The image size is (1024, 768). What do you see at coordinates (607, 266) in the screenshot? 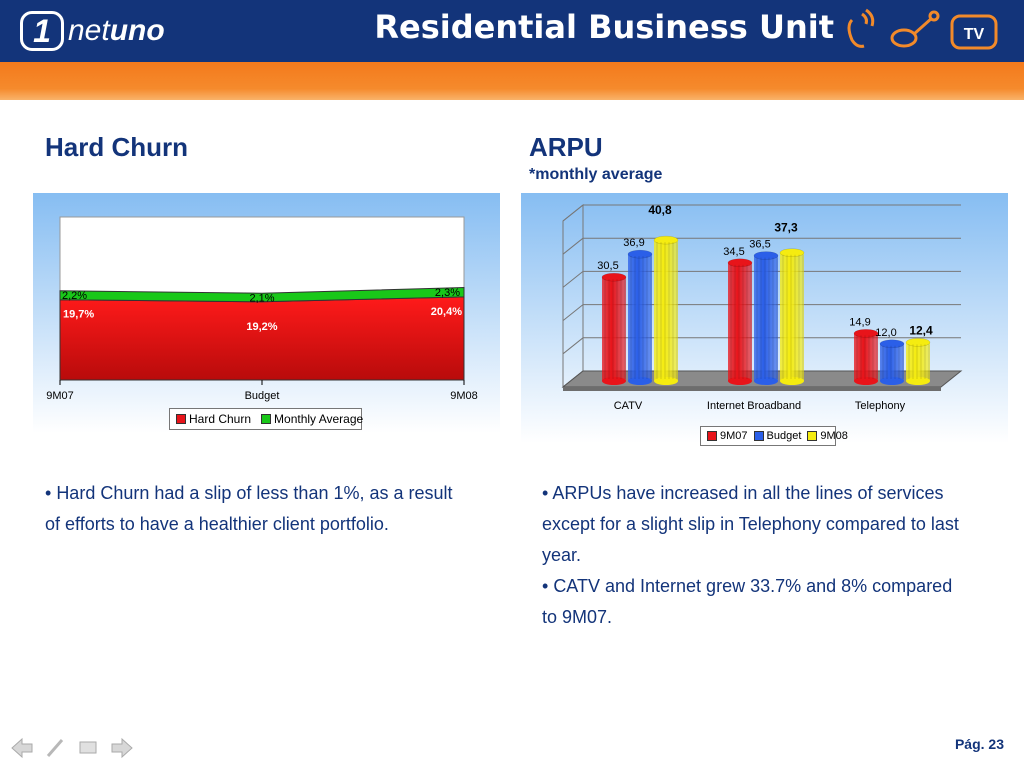
I see `bar-value-label: 30,5` at bounding box center [607, 266].